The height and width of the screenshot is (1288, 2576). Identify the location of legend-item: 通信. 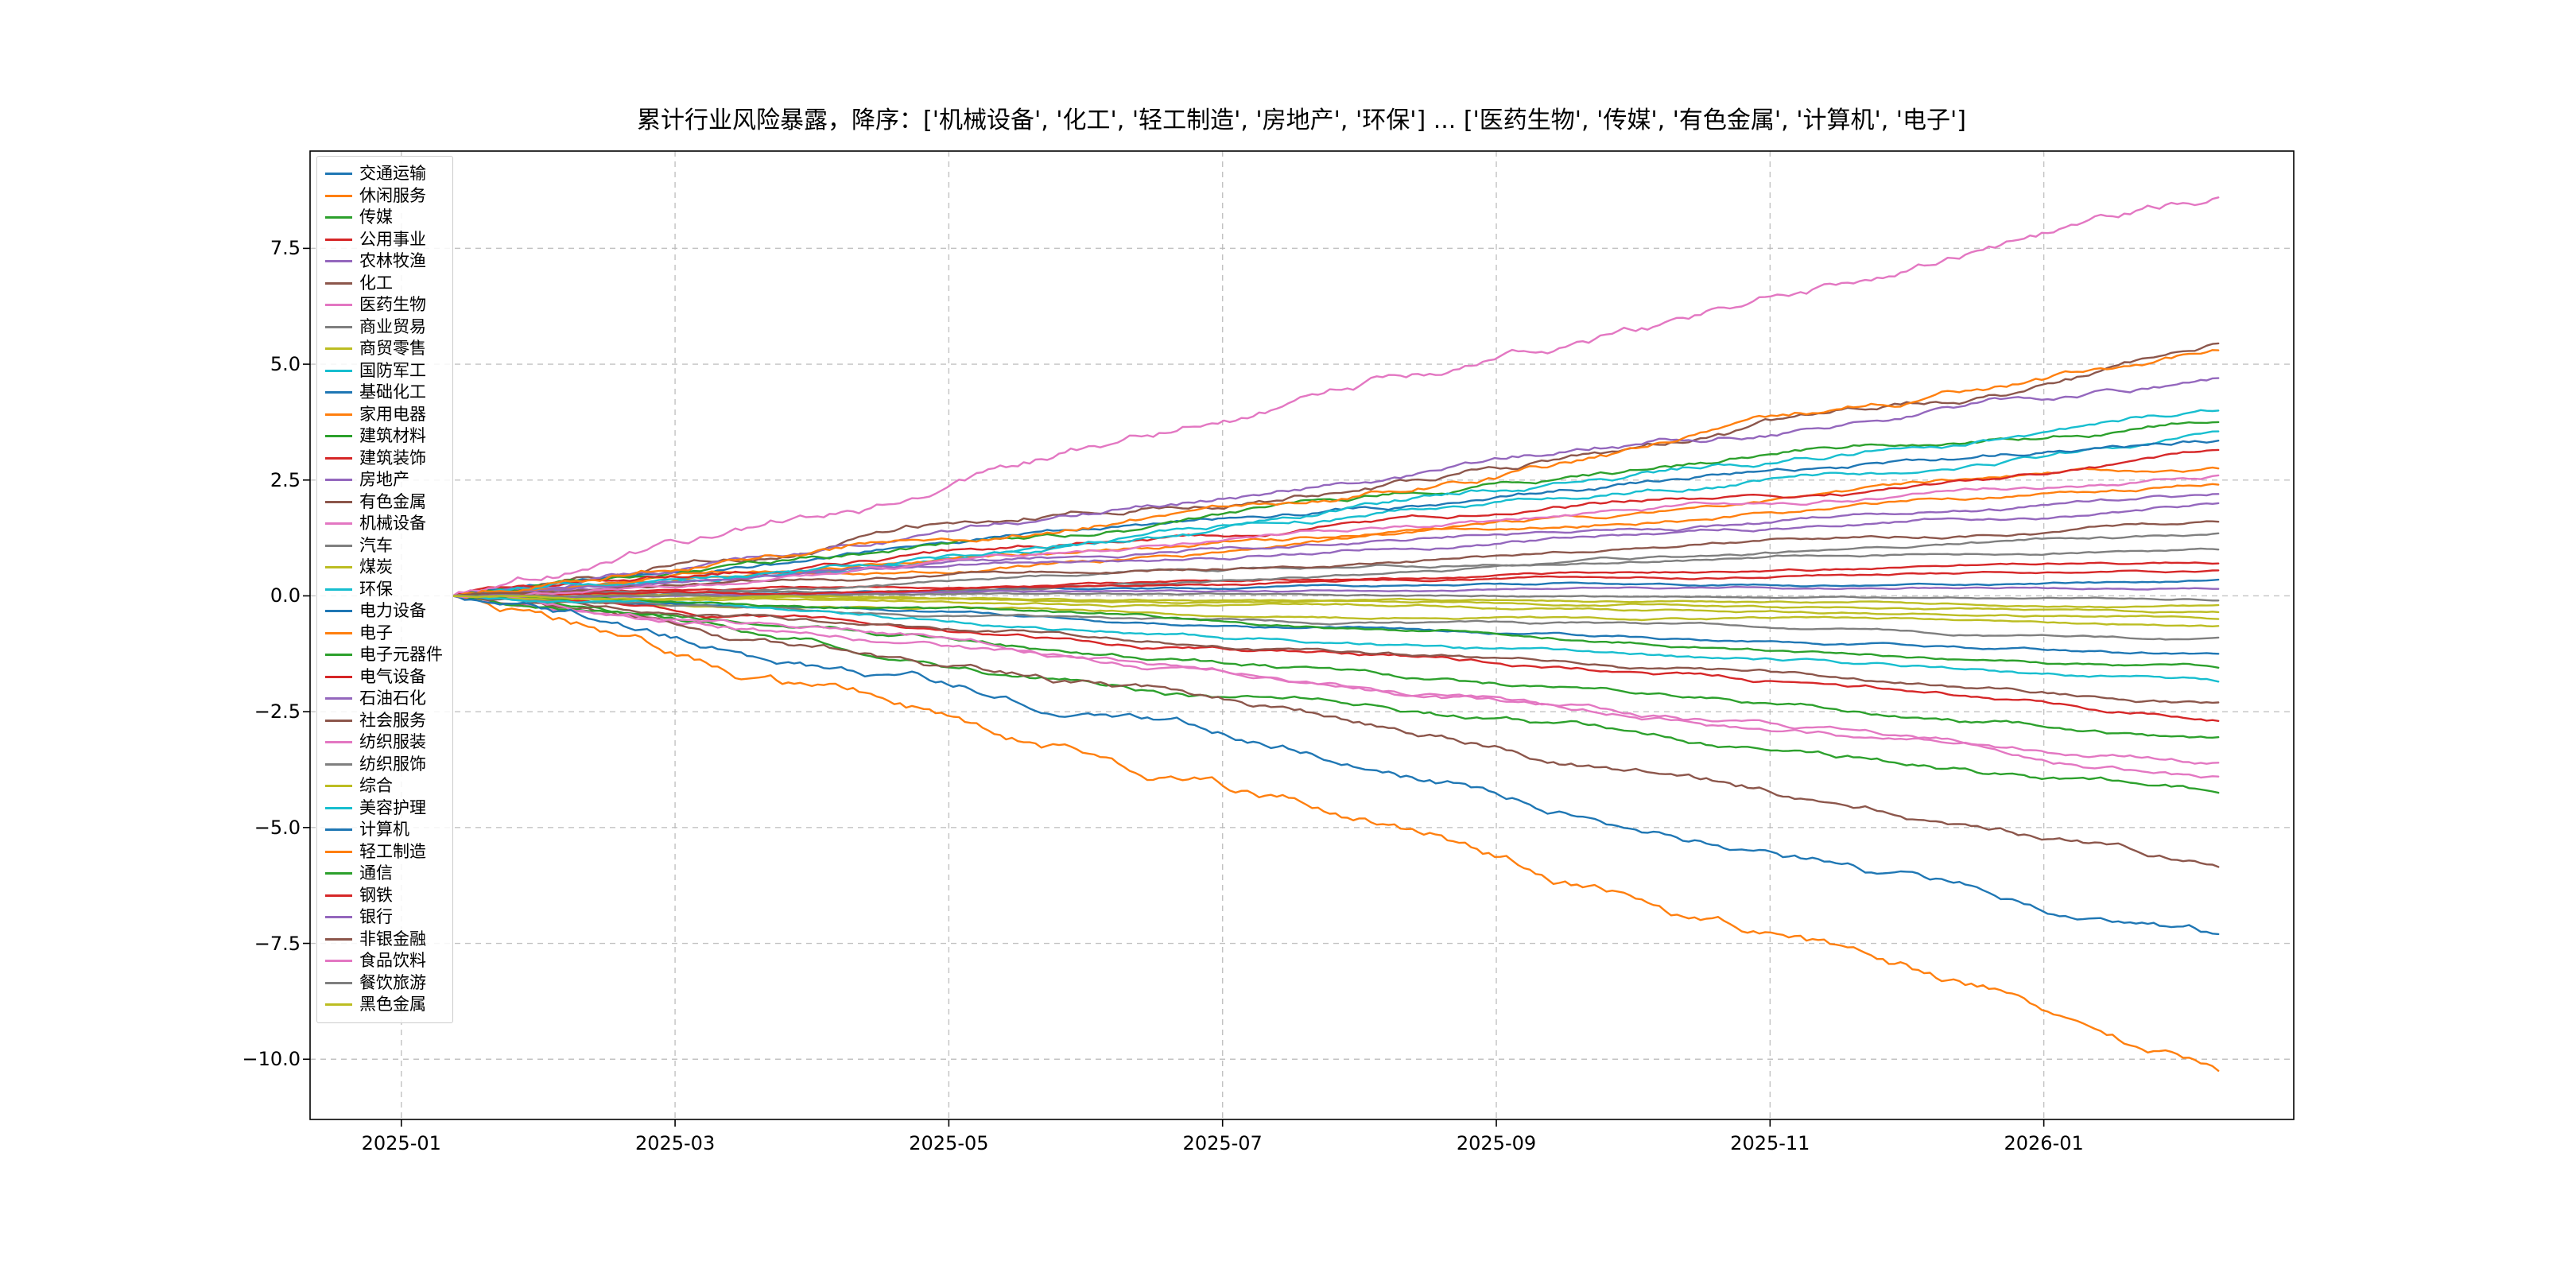
(384, 874).